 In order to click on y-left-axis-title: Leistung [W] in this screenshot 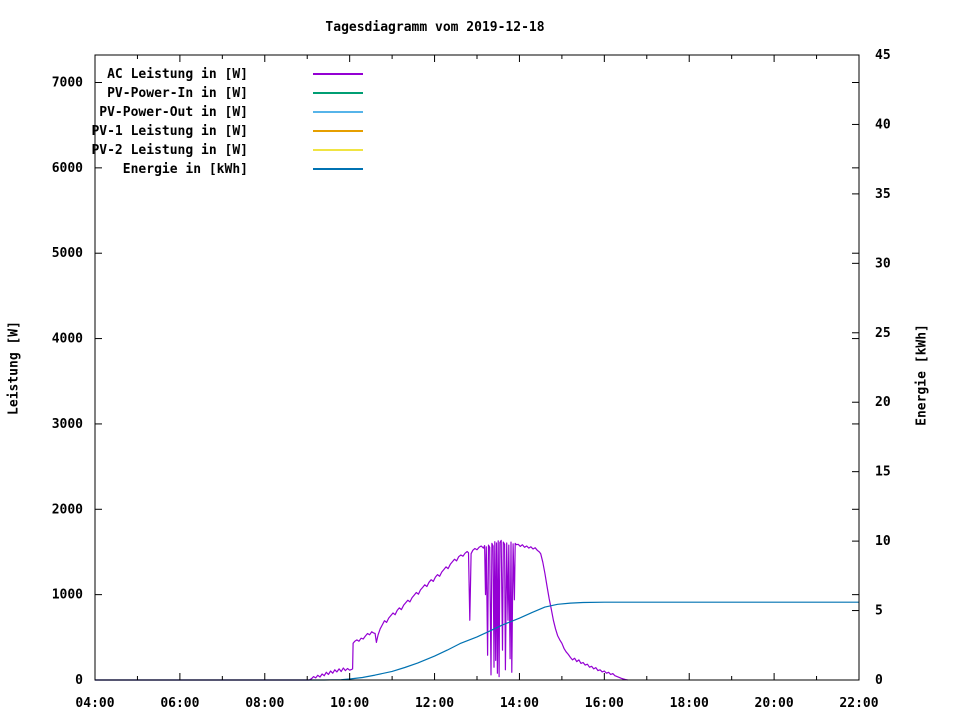, I will do `click(14, 368)`.